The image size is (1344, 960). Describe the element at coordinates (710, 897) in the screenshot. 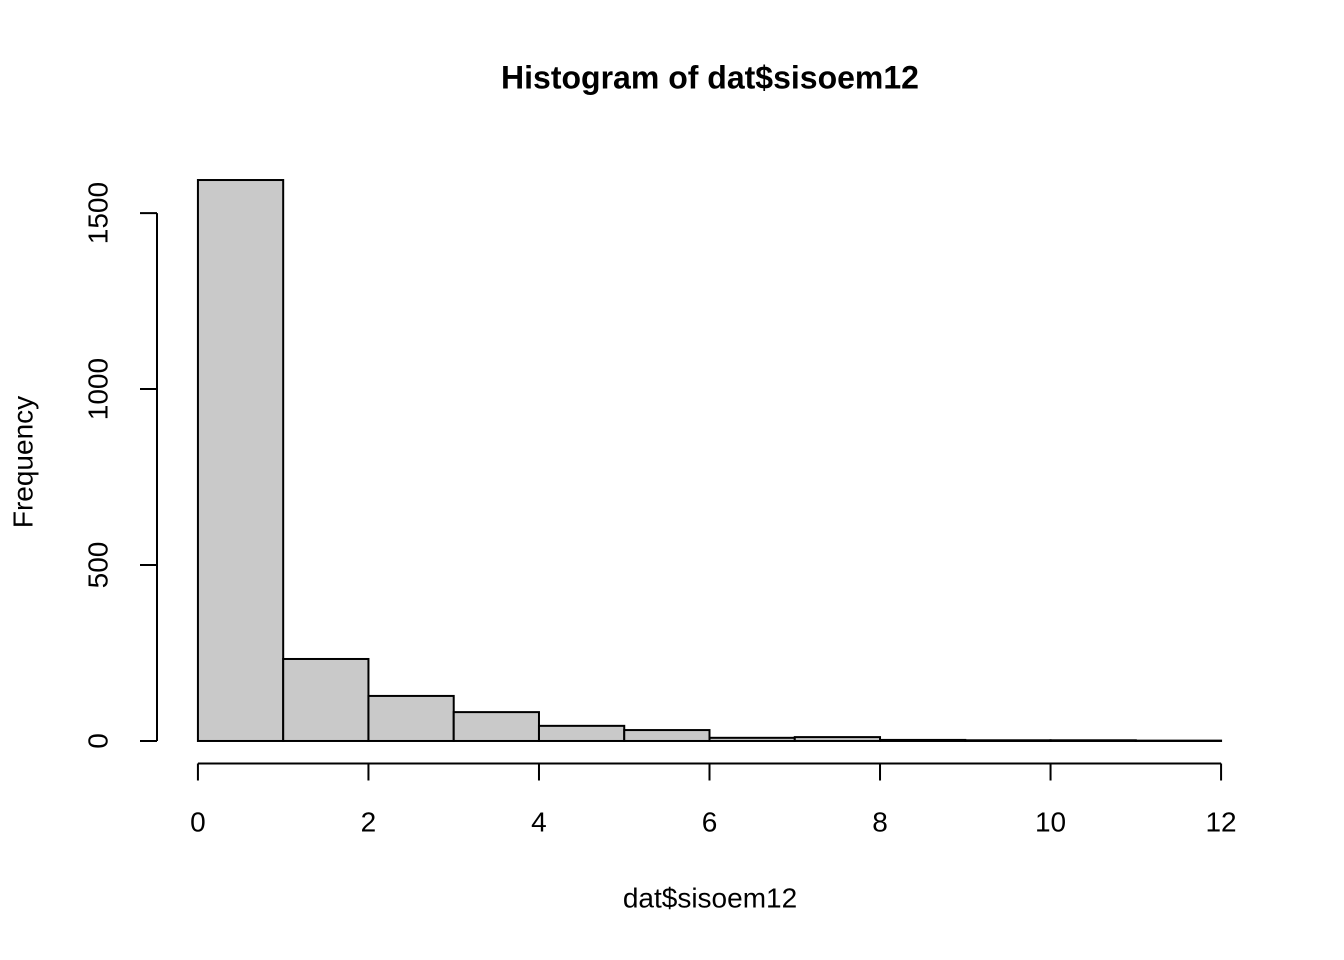

I see `x-axis-label: dat$sisoem12` at that location.